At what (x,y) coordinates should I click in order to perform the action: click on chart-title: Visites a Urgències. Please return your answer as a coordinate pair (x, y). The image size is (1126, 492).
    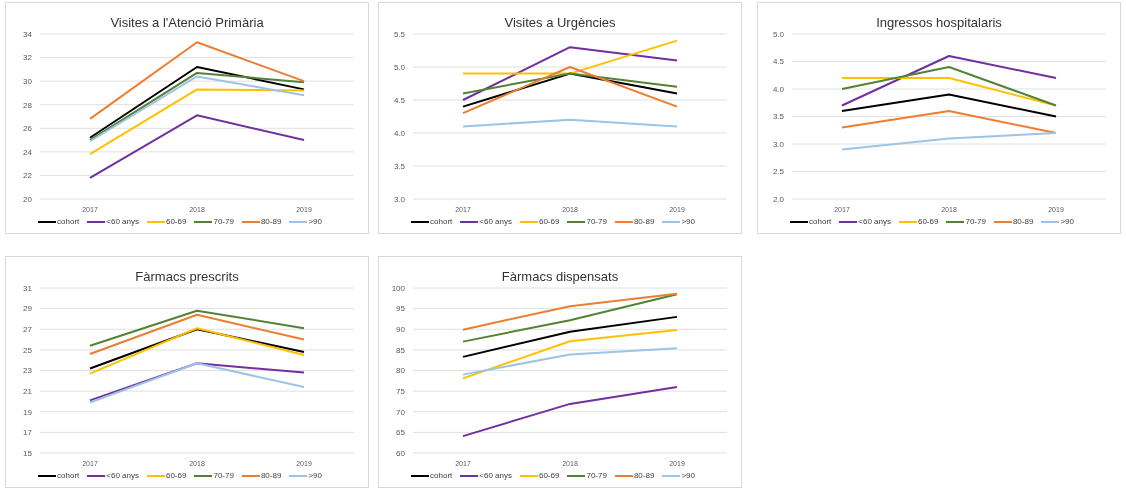
    Looking at the image, I should click on (560, 22).